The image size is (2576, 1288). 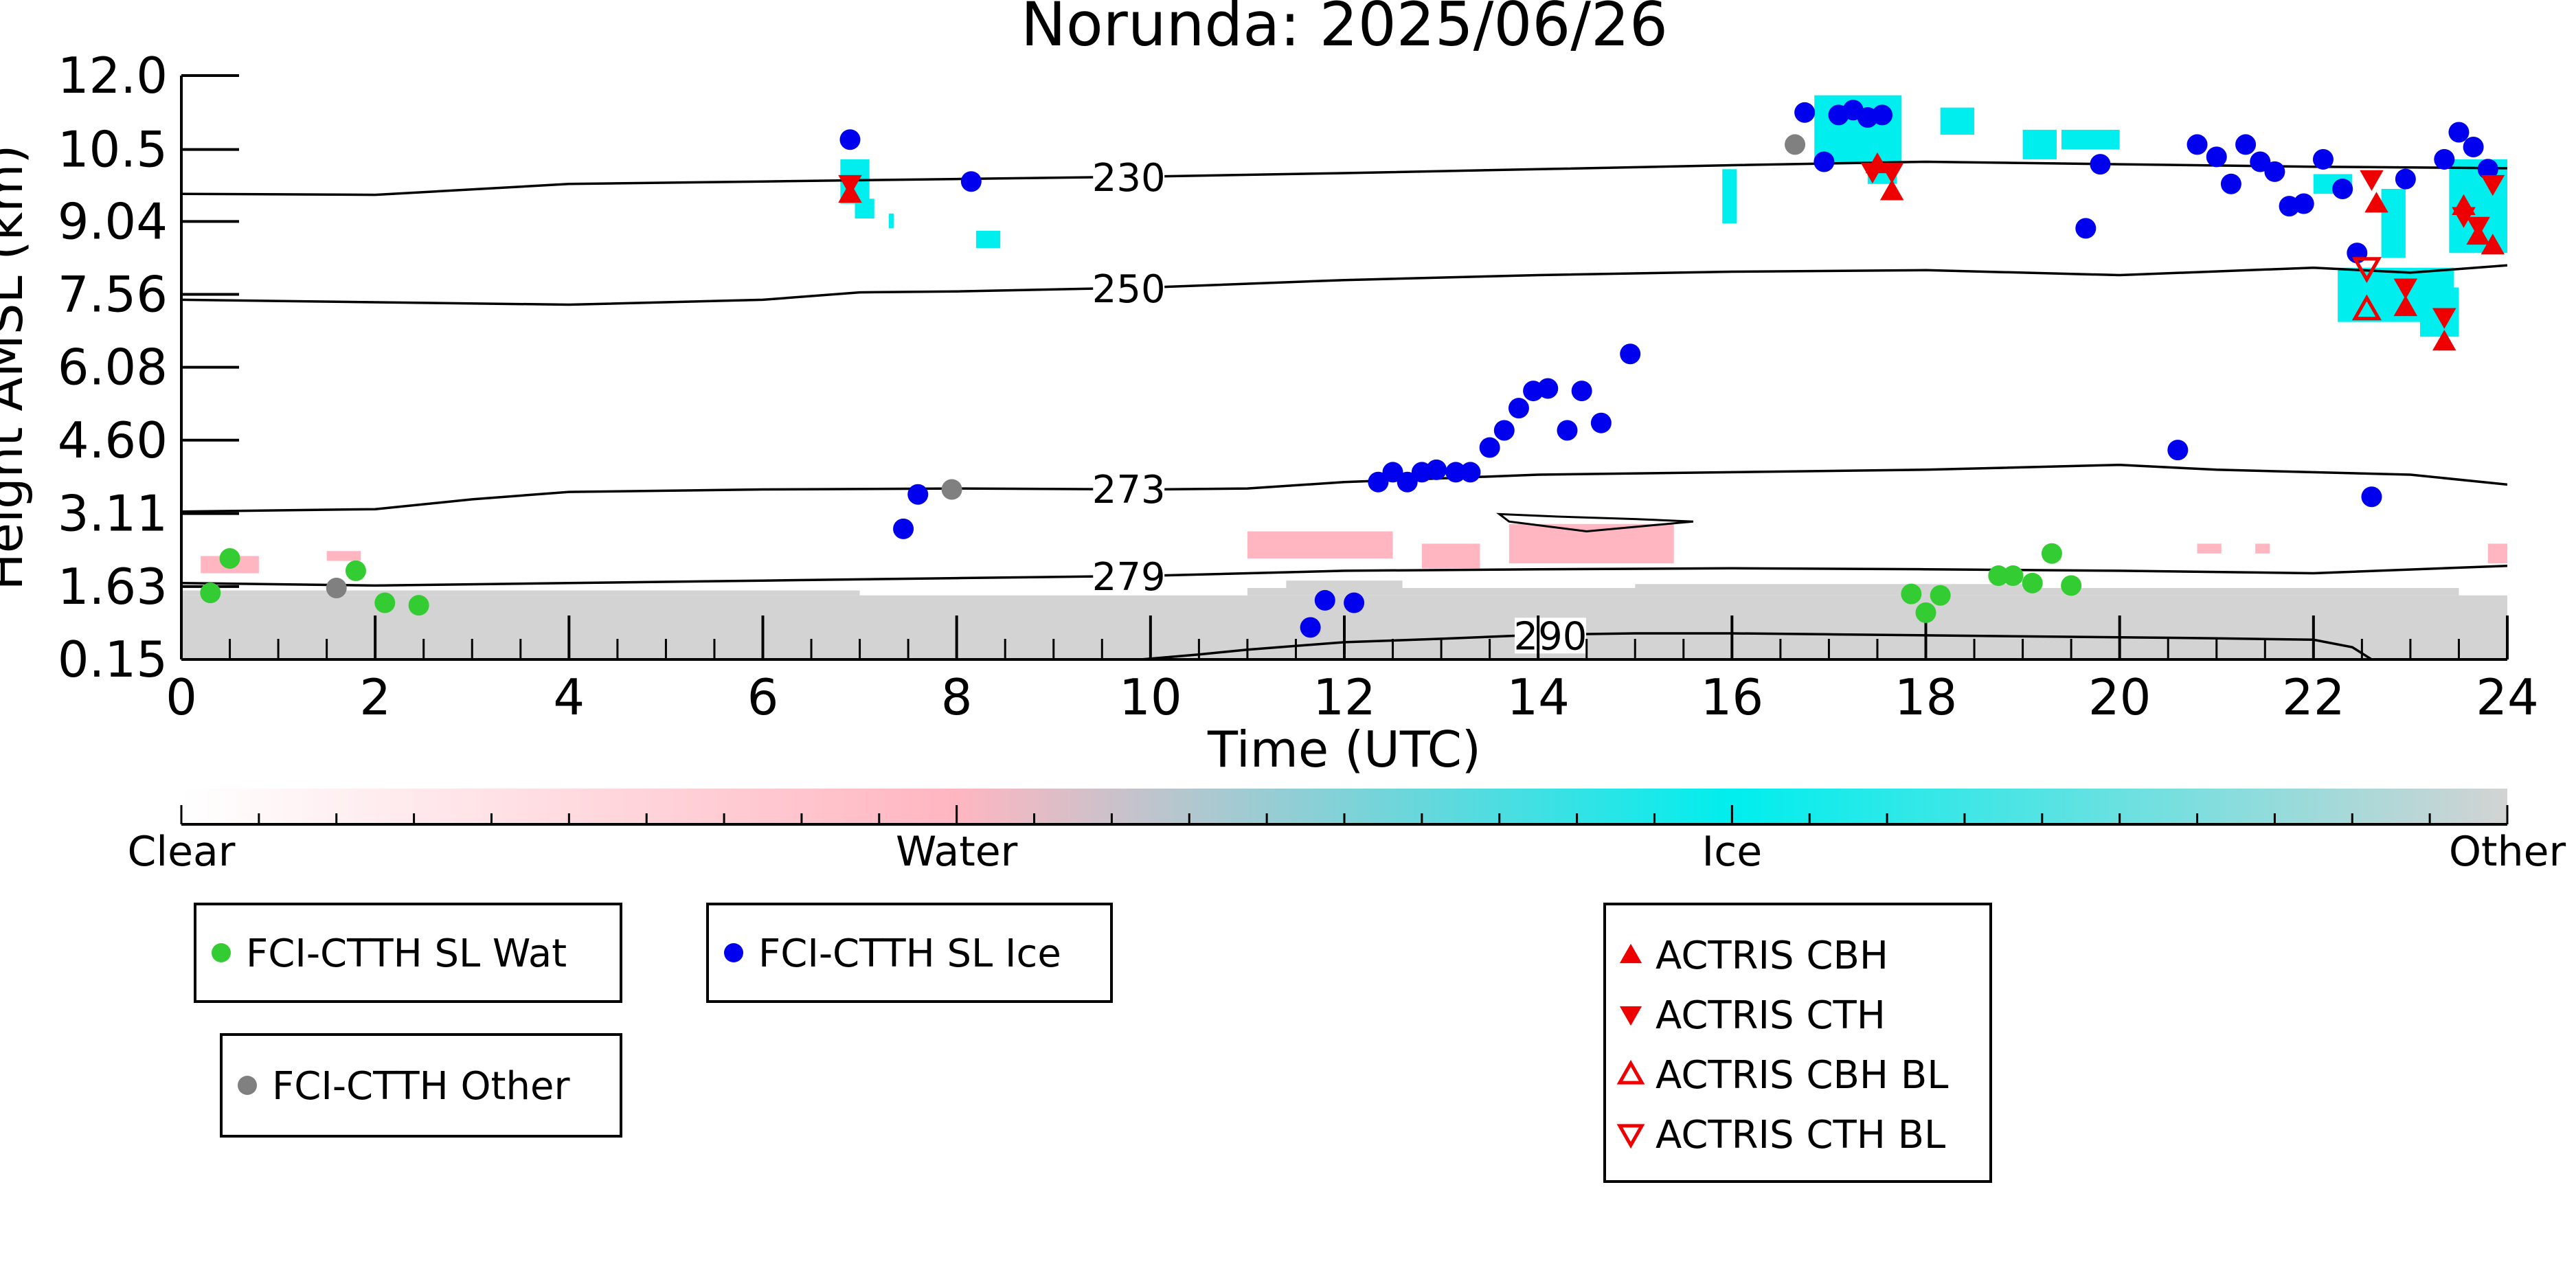 I want to click on x-tick-label: 8, so click(x=957, y=697).